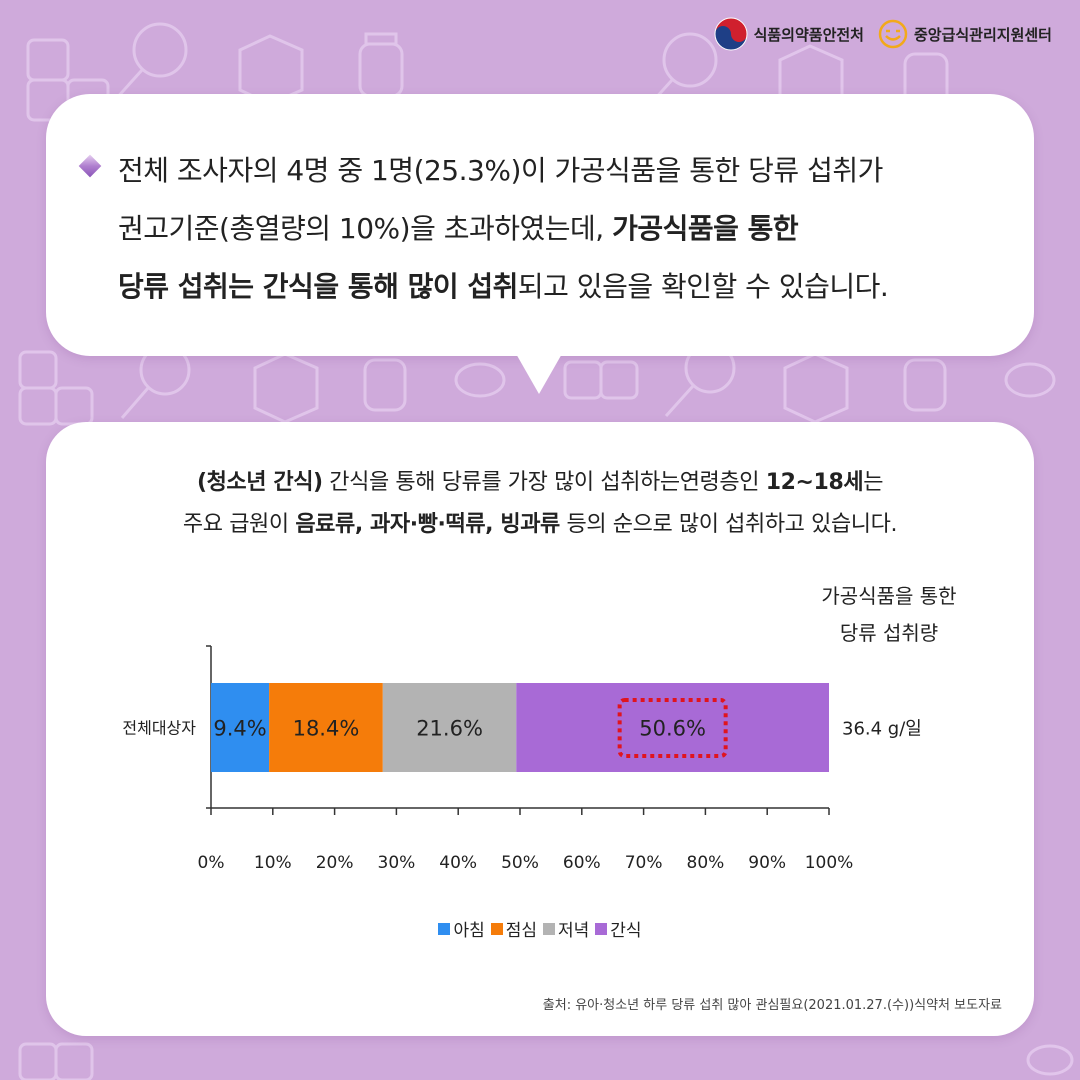 This screenshot has height=1080, width=1080. What do you see at coordinates (159, 728) in the screenshot?
I see `category-label: 전체대상자` at bounding box center [159, 728].